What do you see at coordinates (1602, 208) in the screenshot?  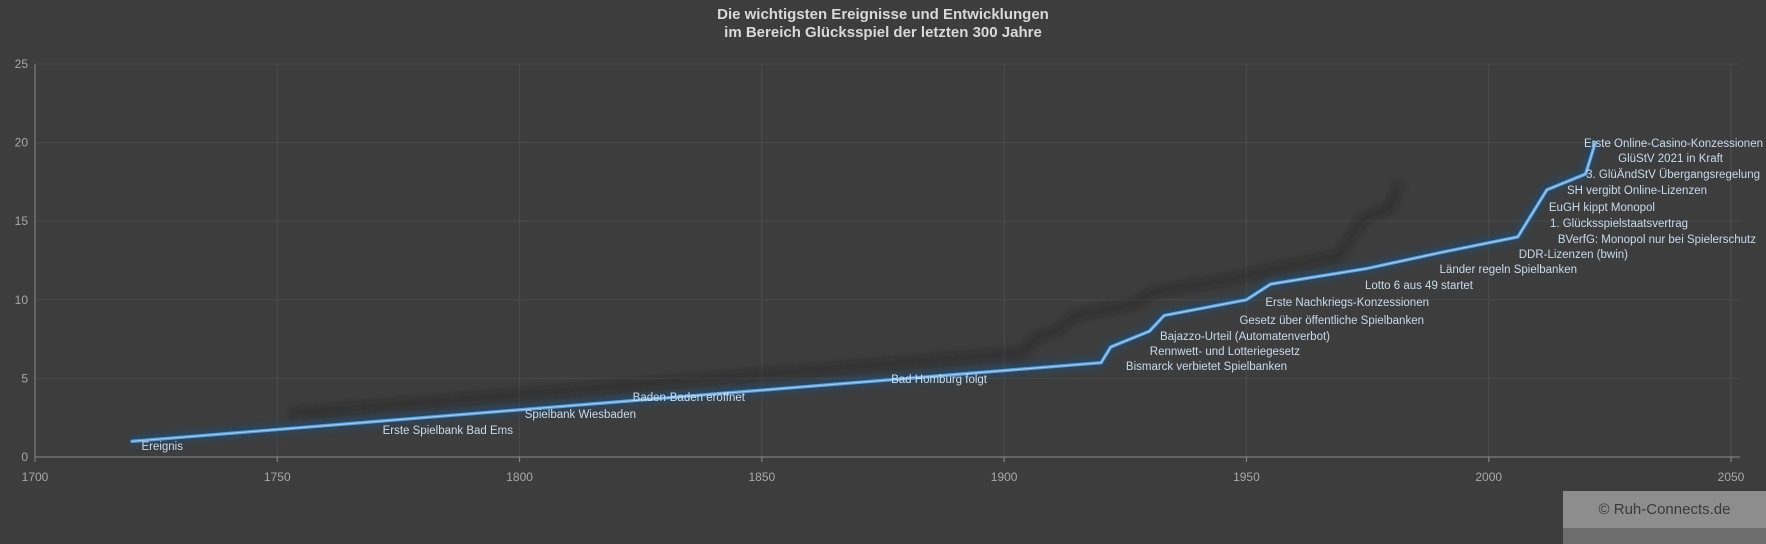 I see `event-label: EuGH kippt Monopol` at bounding box center [1602, 208].